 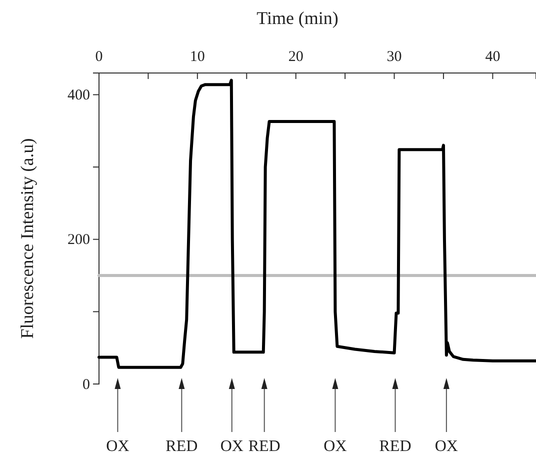 What do you see at coordinates (99, 57) in the screenshot?
I see `x-tick-label: 0` at bounding box center [99, 57].